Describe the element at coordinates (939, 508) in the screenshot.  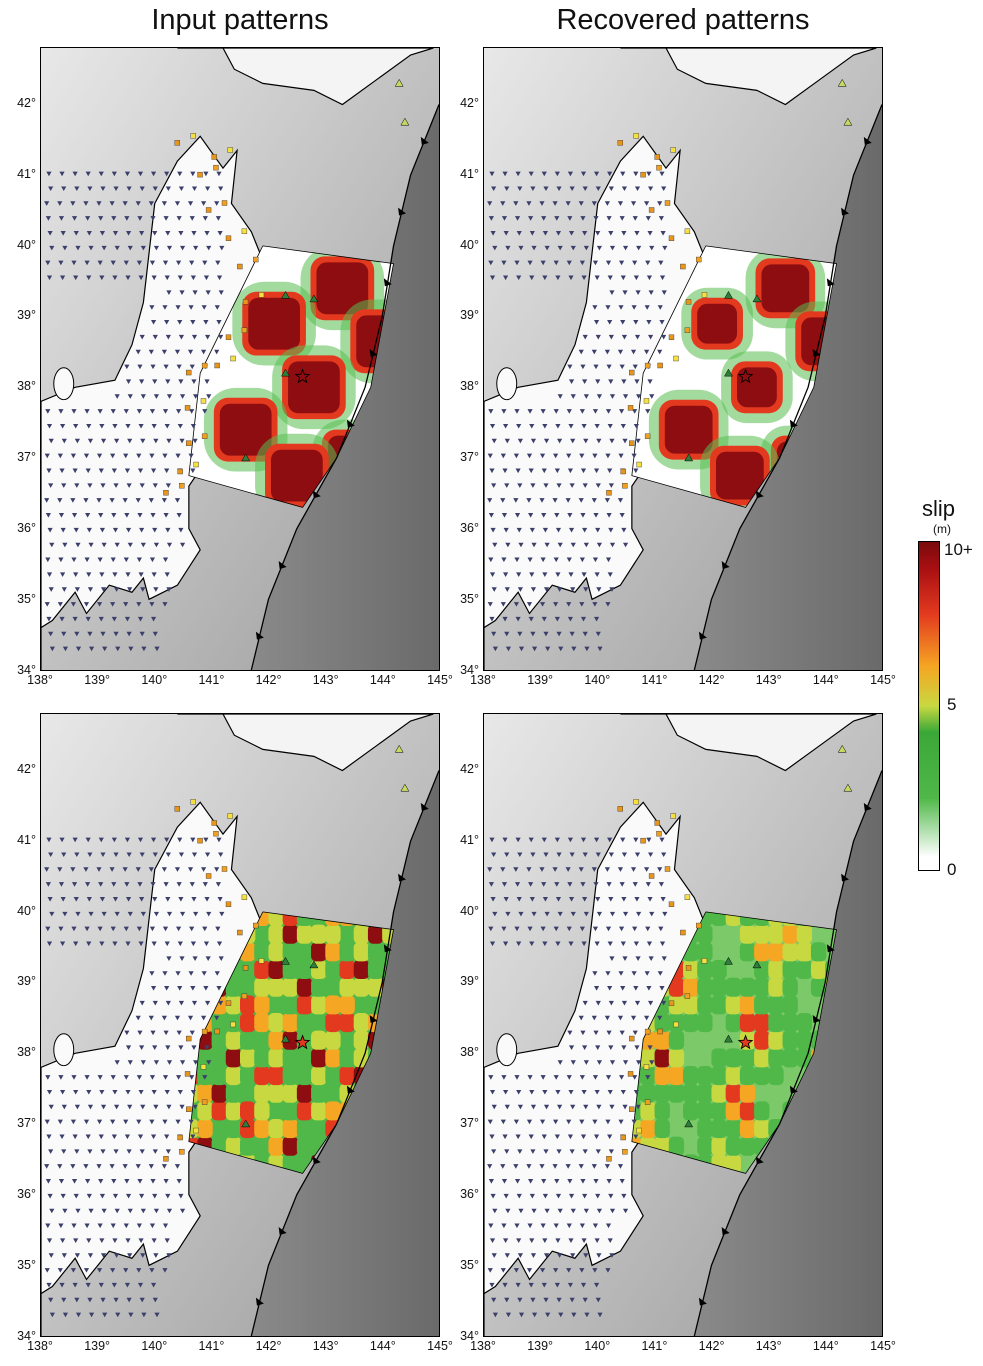
I see `colorbar-title: slip` at that location.